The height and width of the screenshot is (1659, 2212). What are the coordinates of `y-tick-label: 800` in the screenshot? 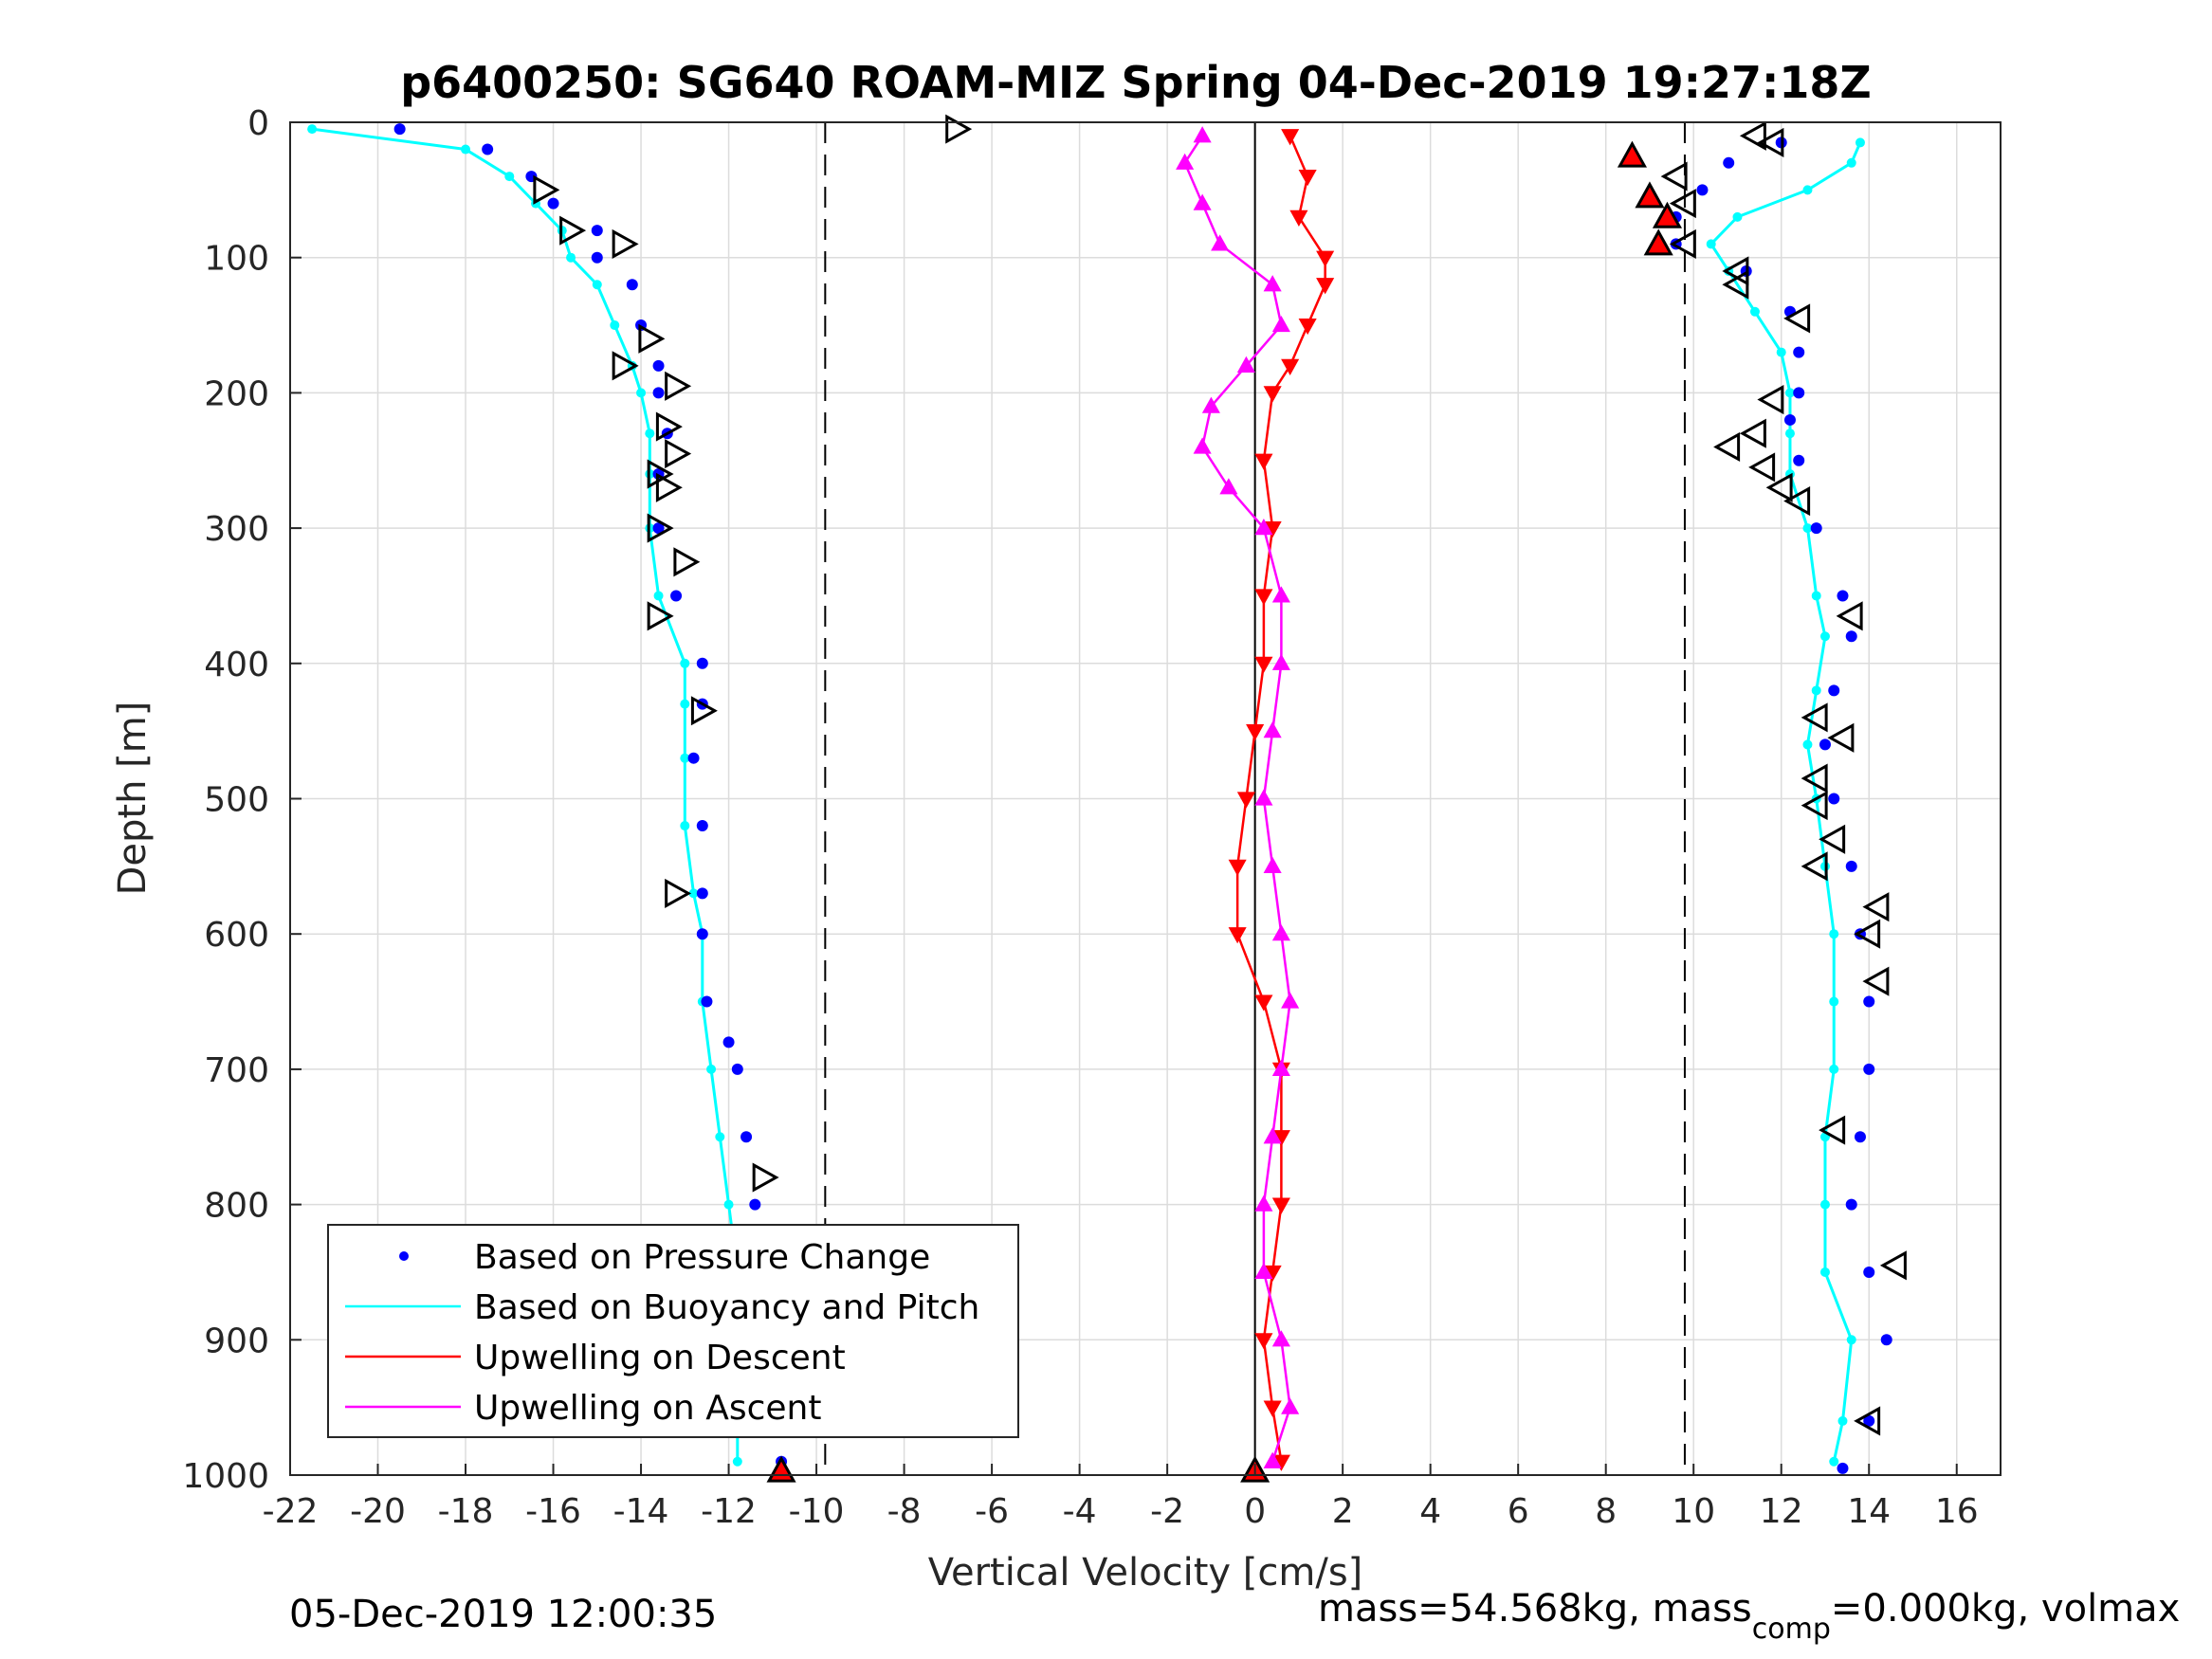 It's located at (236, 1206).